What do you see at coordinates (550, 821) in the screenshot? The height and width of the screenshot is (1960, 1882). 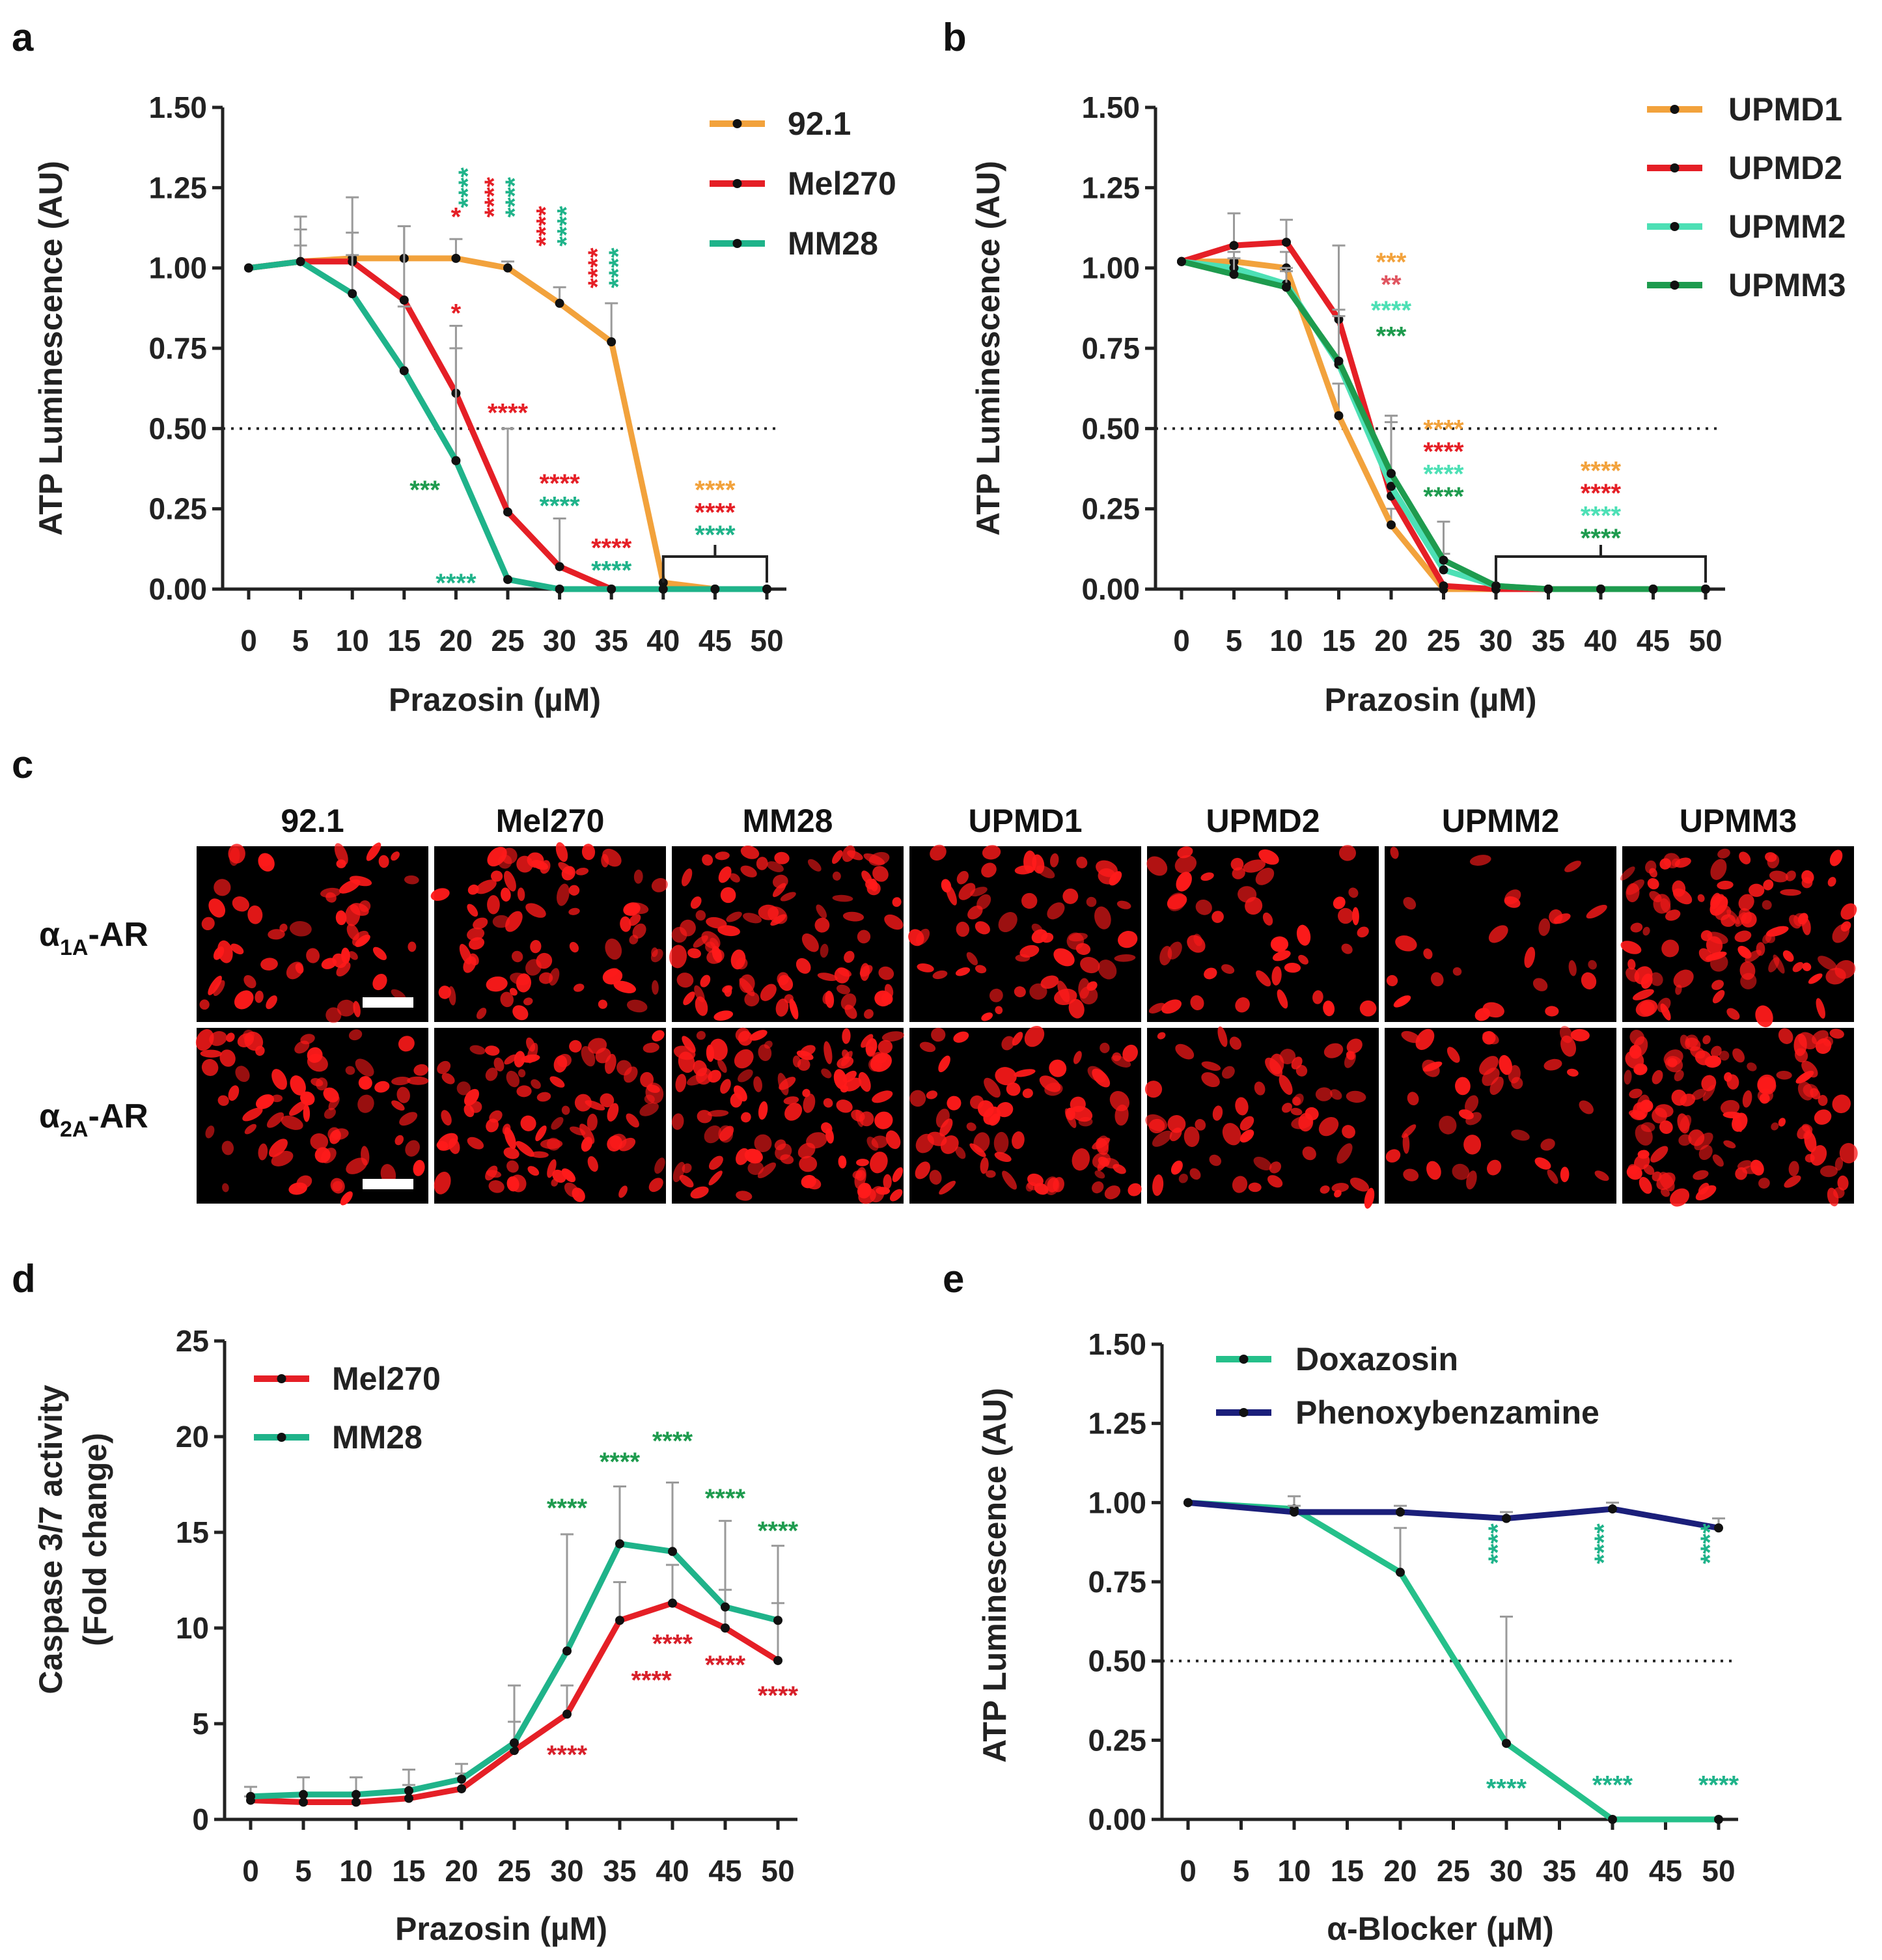 I see `column-label: Mel270` at bounding box center [550, 821].